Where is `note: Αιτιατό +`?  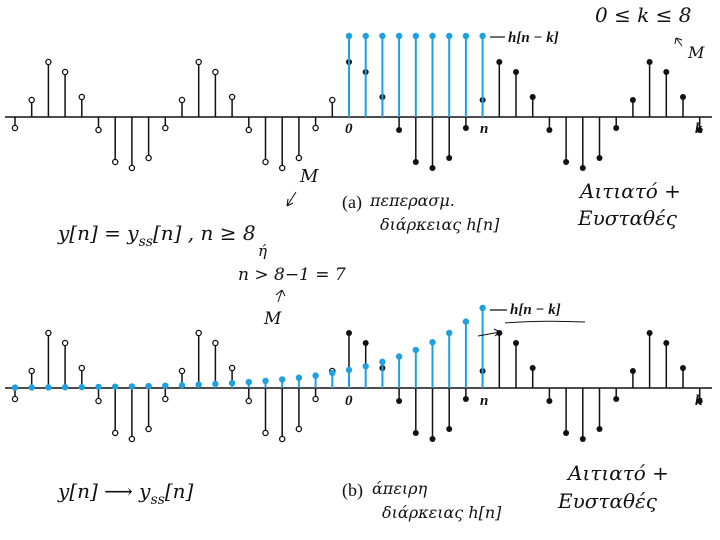
note: Αιτιατό + is located at coordinates (629, 191).